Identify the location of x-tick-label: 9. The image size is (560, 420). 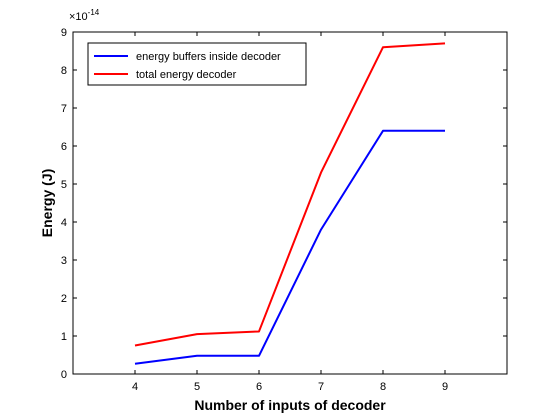
(445, 387).